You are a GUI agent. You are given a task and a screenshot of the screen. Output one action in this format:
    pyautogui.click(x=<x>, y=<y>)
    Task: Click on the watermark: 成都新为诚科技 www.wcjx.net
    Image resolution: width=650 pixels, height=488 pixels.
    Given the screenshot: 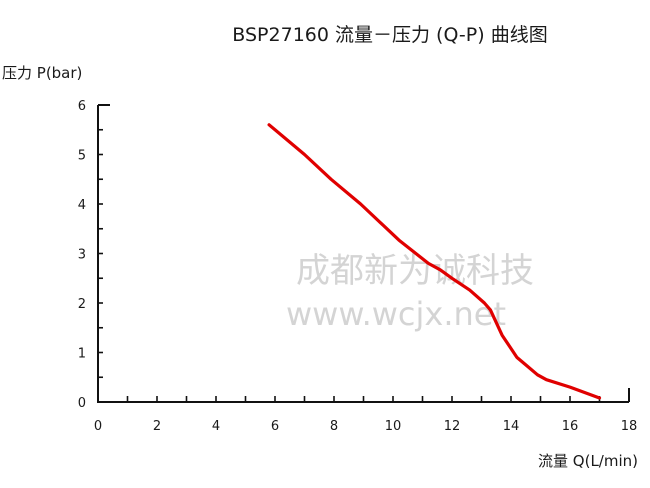 What is the action you would take?
    pyautogui.click(x=410, y=292)
    